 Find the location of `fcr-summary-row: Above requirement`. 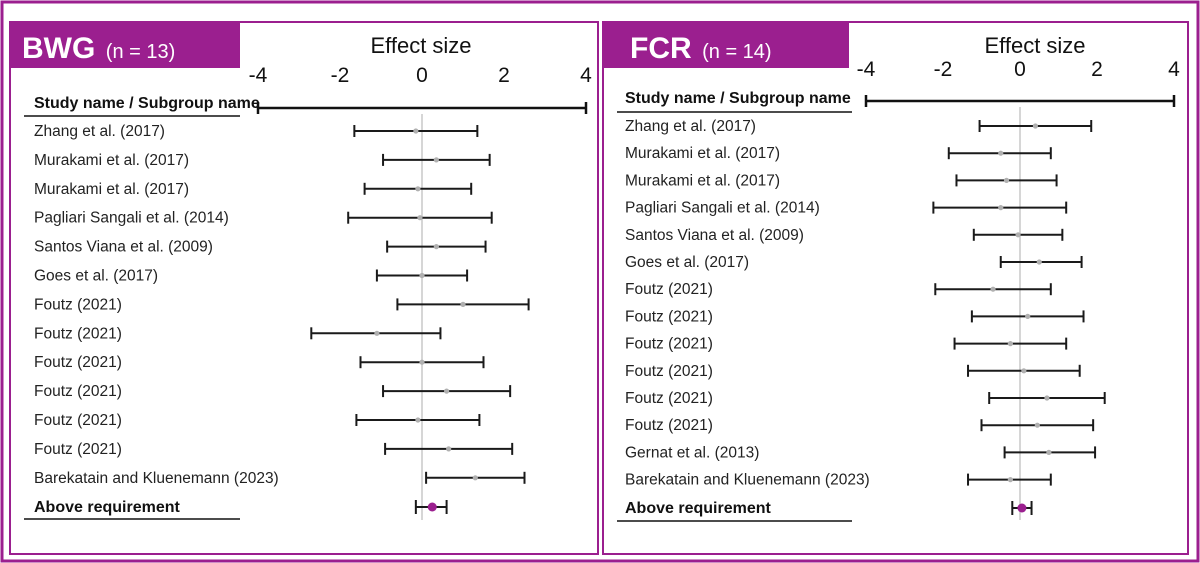

fcr-summary-row: Above requirement is located at coordinates (829, 508).